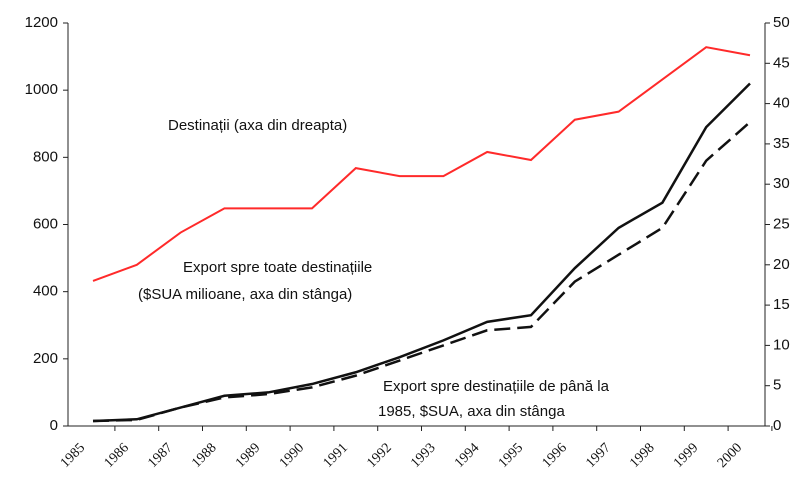 This screenshot has height=490, width=802. What do you see at coordinates (248, 455) in the screenshot?
I see `x-tick-label: 1989` at bounding box center [248, 455].